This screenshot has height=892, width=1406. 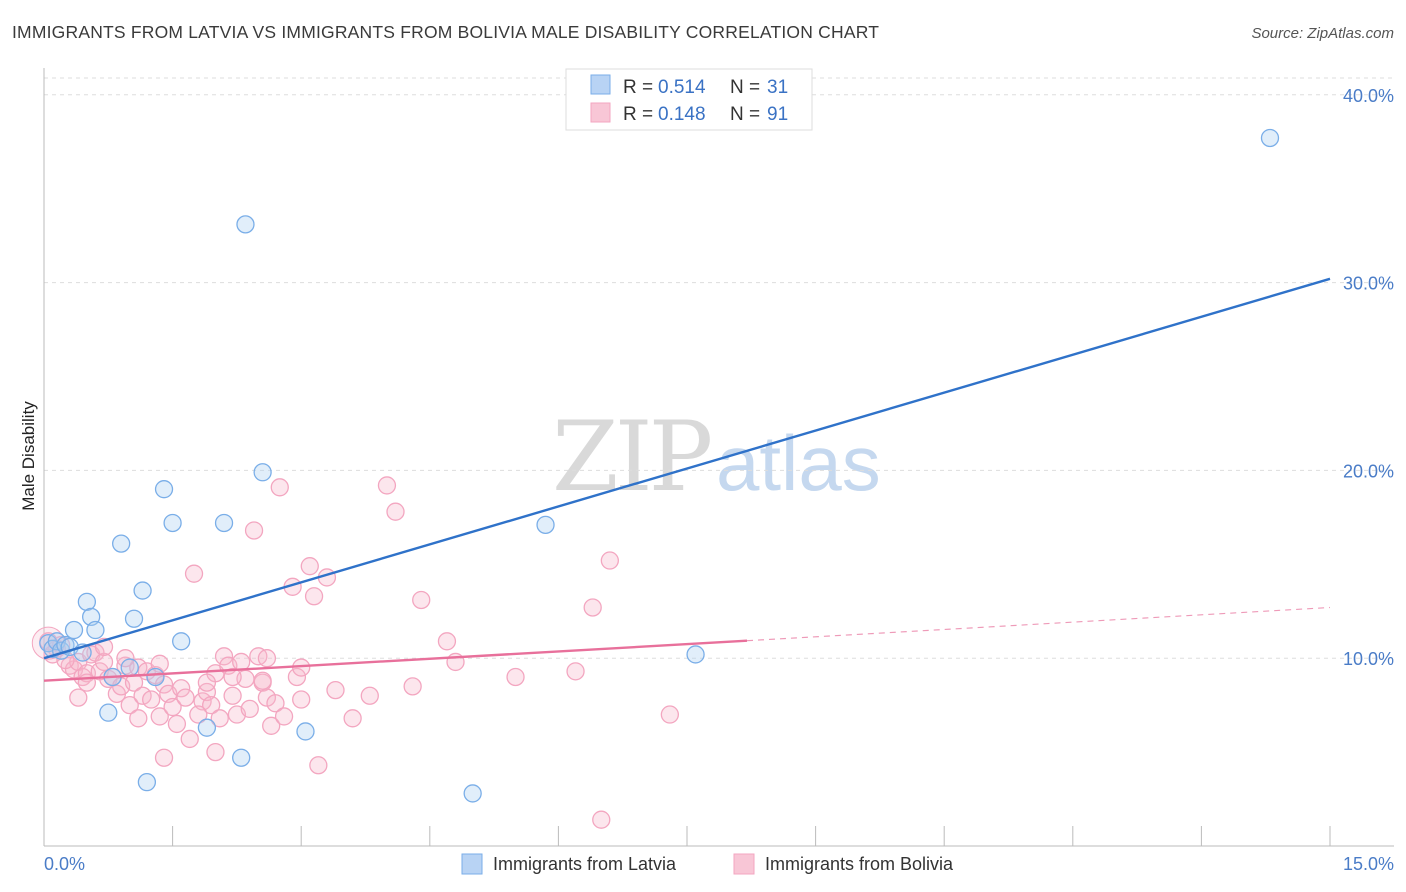 I want to click on y-tick-label: 30.0%, so click(x=1368, y=284).